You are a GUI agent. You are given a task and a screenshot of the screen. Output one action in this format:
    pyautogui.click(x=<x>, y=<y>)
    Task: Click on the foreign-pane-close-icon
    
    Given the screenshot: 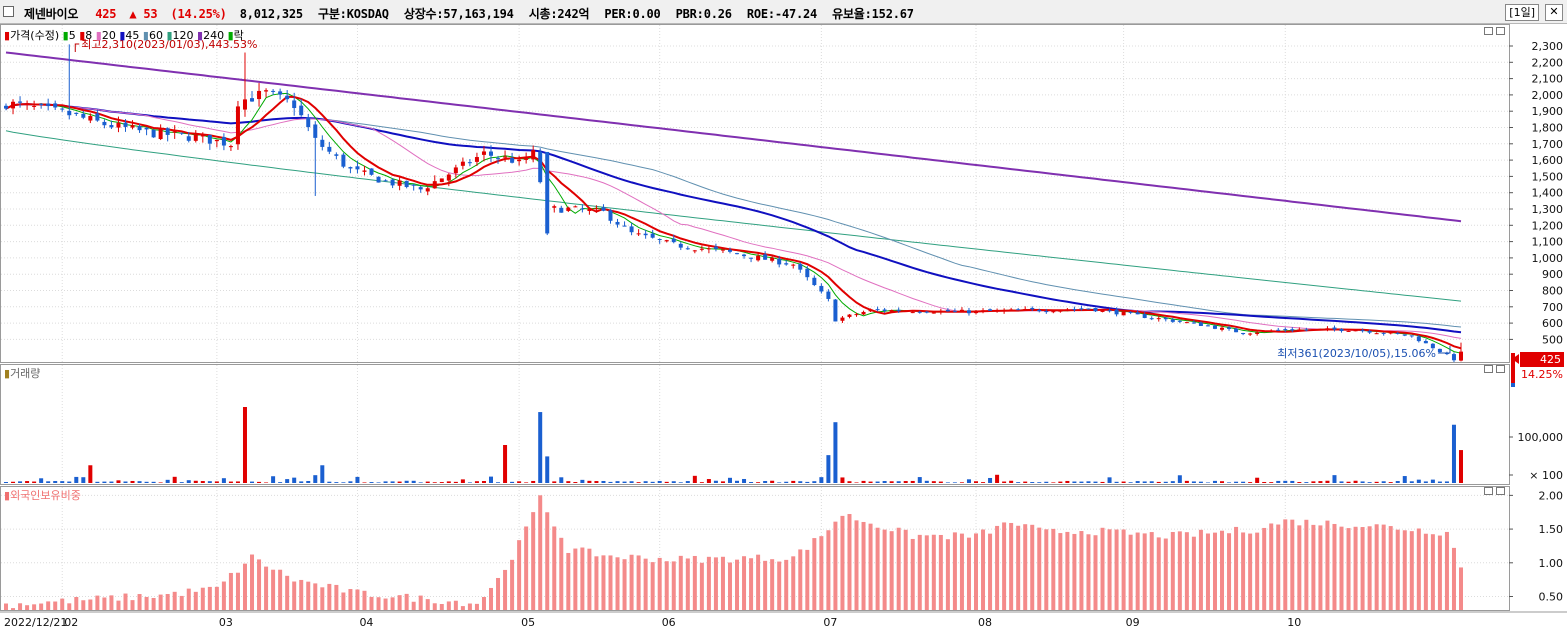 What is the action you would take?
    pyautogui.click(x=1500, y=491)
    